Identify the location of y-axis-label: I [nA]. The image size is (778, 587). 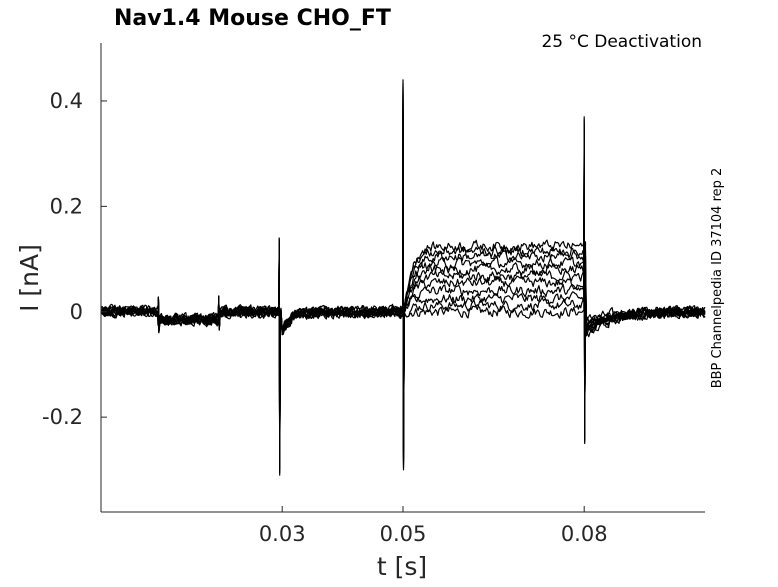
(29, 278).